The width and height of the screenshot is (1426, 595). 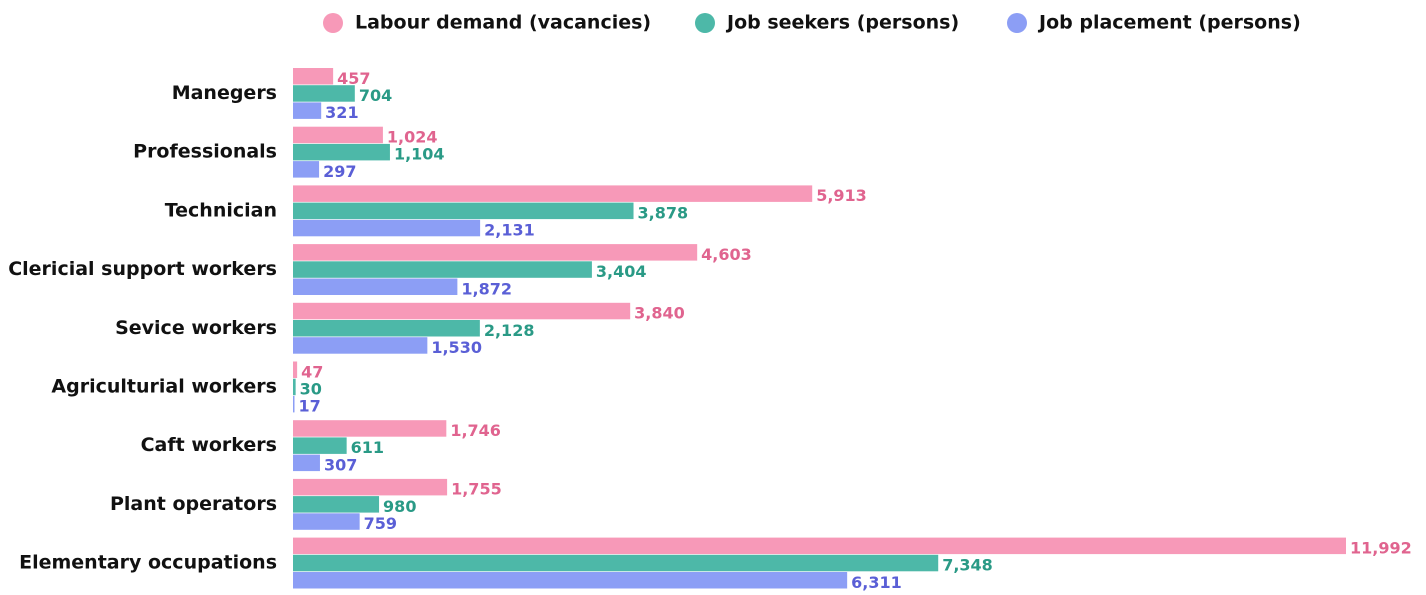 I want to click on value-label: 5,913, so click(x=841, y=195).